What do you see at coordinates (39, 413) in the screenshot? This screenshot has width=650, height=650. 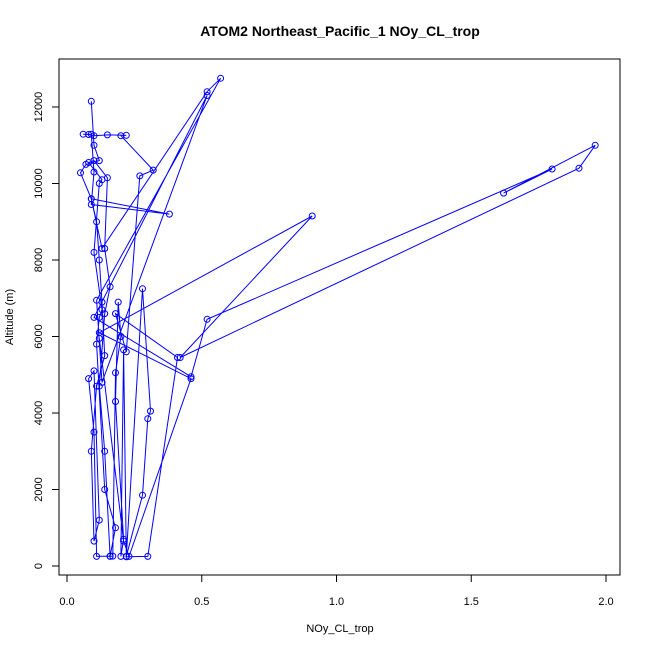 I see `y-tick-label: 4000` at bounding box center [39, 413].